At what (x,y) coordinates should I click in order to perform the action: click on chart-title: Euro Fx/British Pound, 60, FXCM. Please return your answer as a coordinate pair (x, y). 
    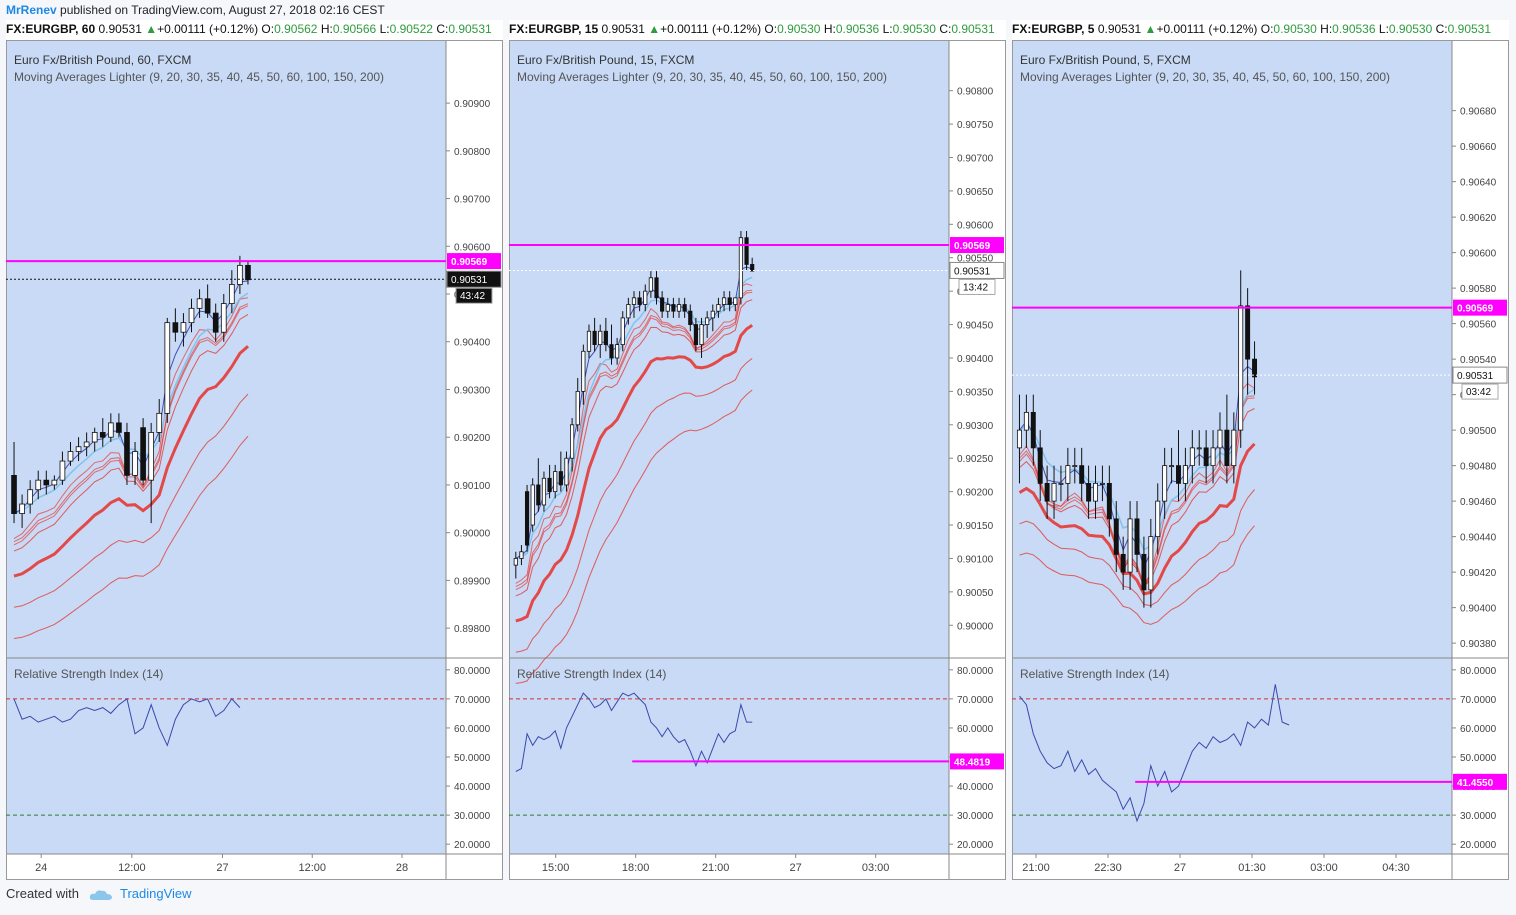
    Looking at the image, I should click on (103, 60).